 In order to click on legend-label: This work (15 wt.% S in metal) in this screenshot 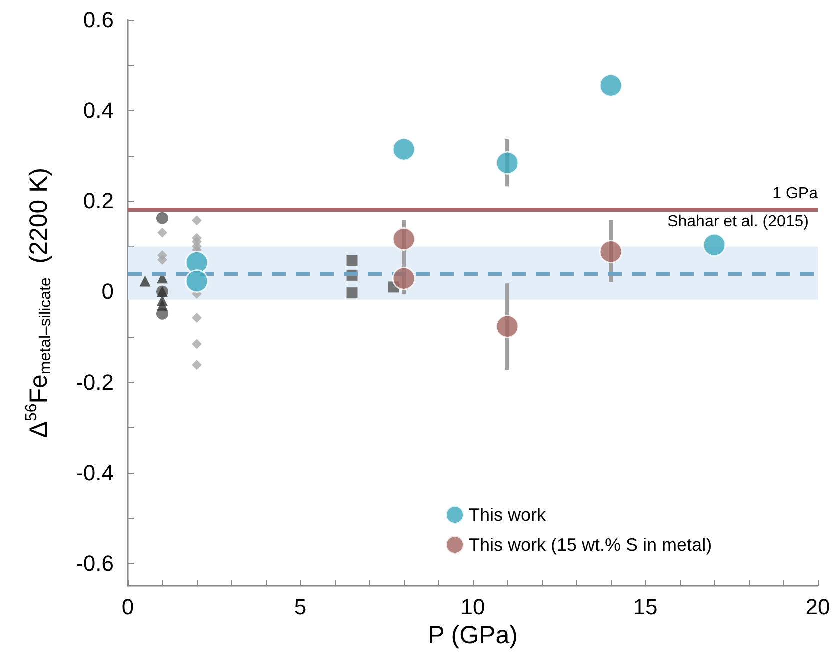, I will do `click(590, 545)`.